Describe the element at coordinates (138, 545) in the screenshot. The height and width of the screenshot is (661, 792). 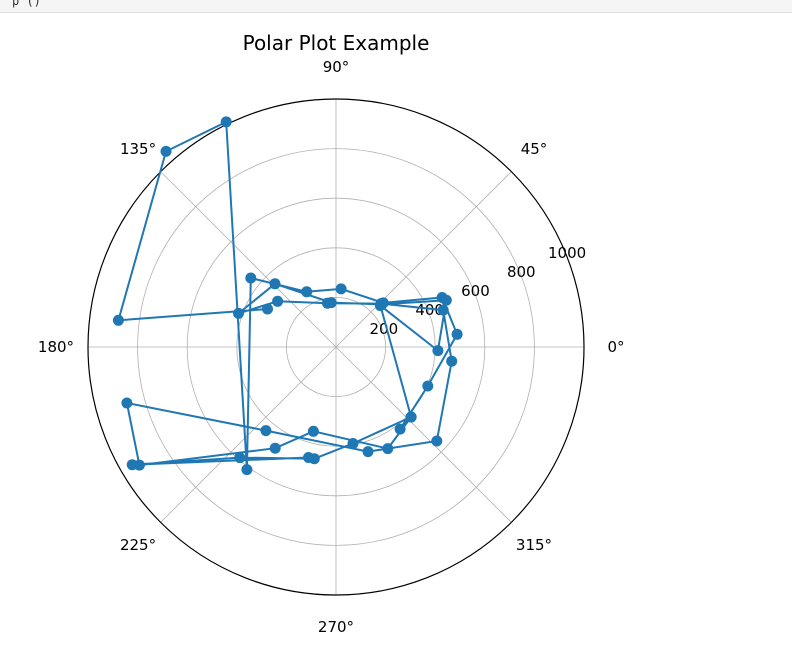
I see `theta-tick-label: 225°` at that location.